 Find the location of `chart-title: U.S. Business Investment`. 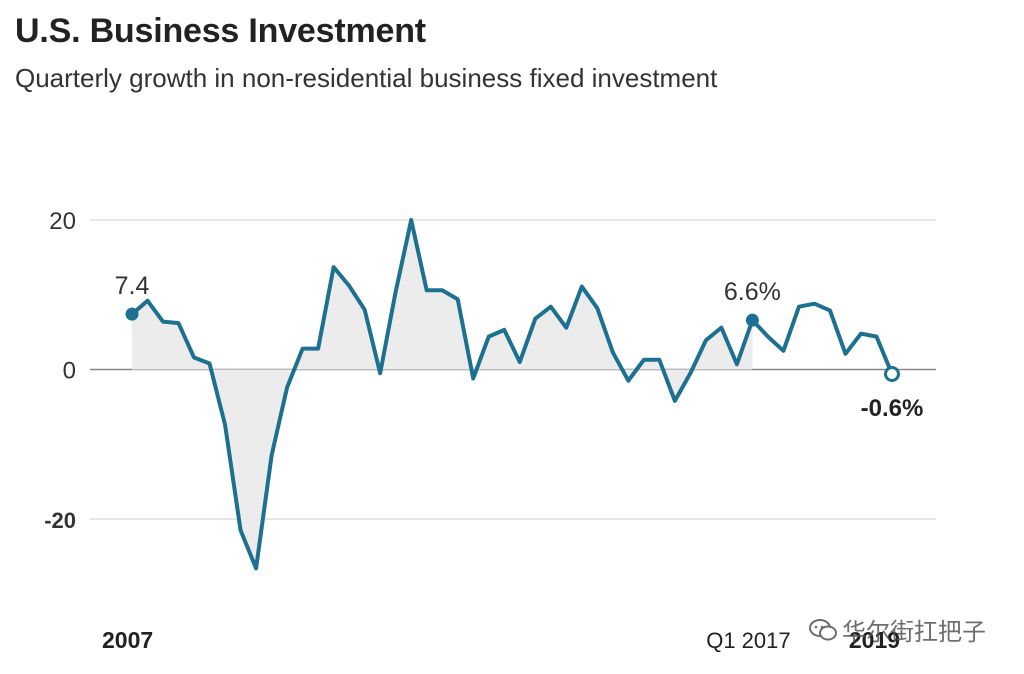

chart-title: U.S. Business Investment is located at coordinates (220, 31).